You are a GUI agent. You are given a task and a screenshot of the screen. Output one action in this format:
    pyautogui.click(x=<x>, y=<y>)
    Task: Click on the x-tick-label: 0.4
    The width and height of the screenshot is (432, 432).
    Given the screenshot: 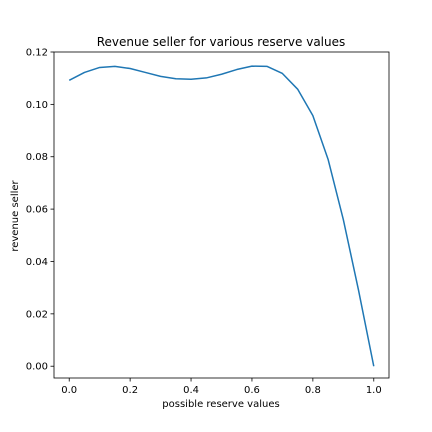 What is the action you would take?
    pyautogui.click(x=191, y=390)
    